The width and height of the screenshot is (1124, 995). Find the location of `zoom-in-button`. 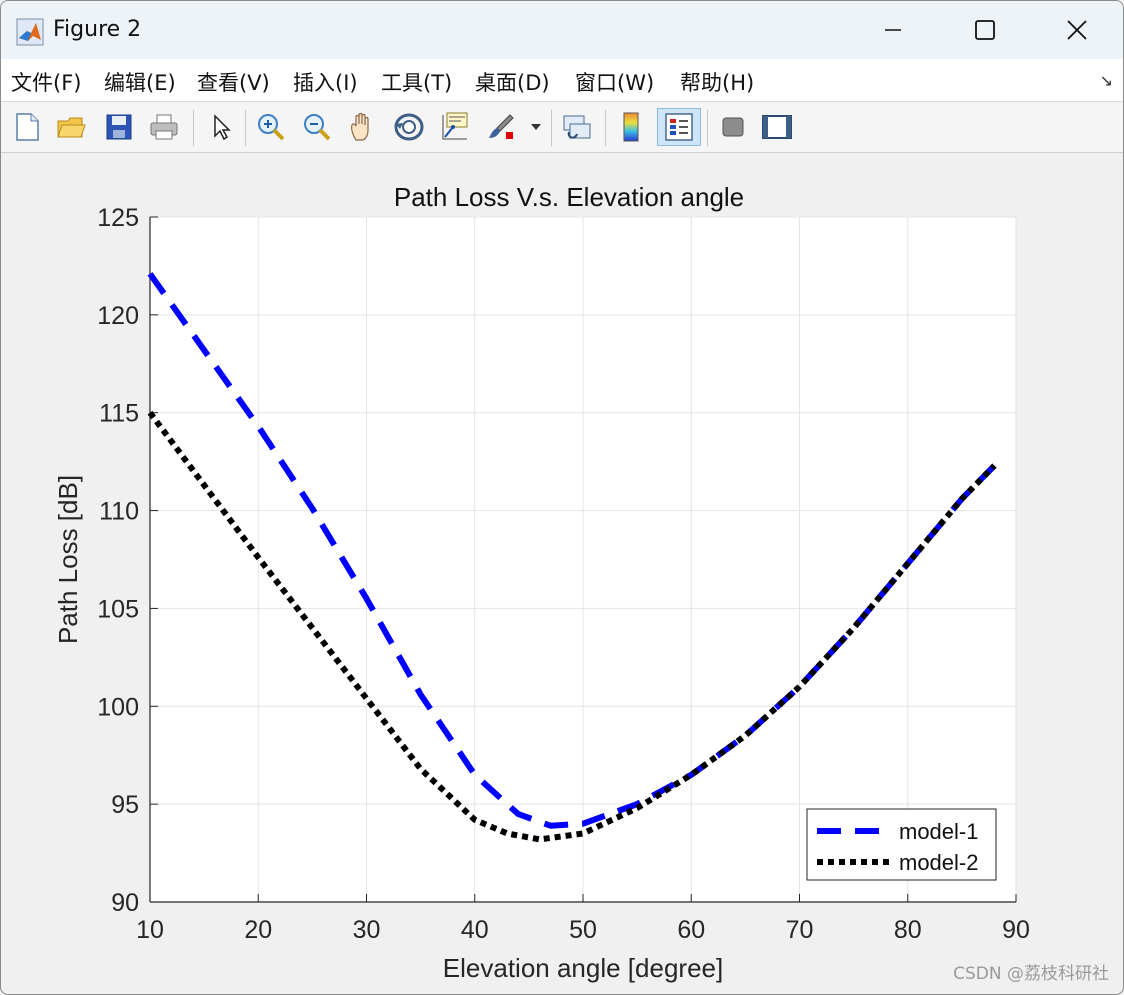

zoom-in-button is located at coordinates (271, 127).